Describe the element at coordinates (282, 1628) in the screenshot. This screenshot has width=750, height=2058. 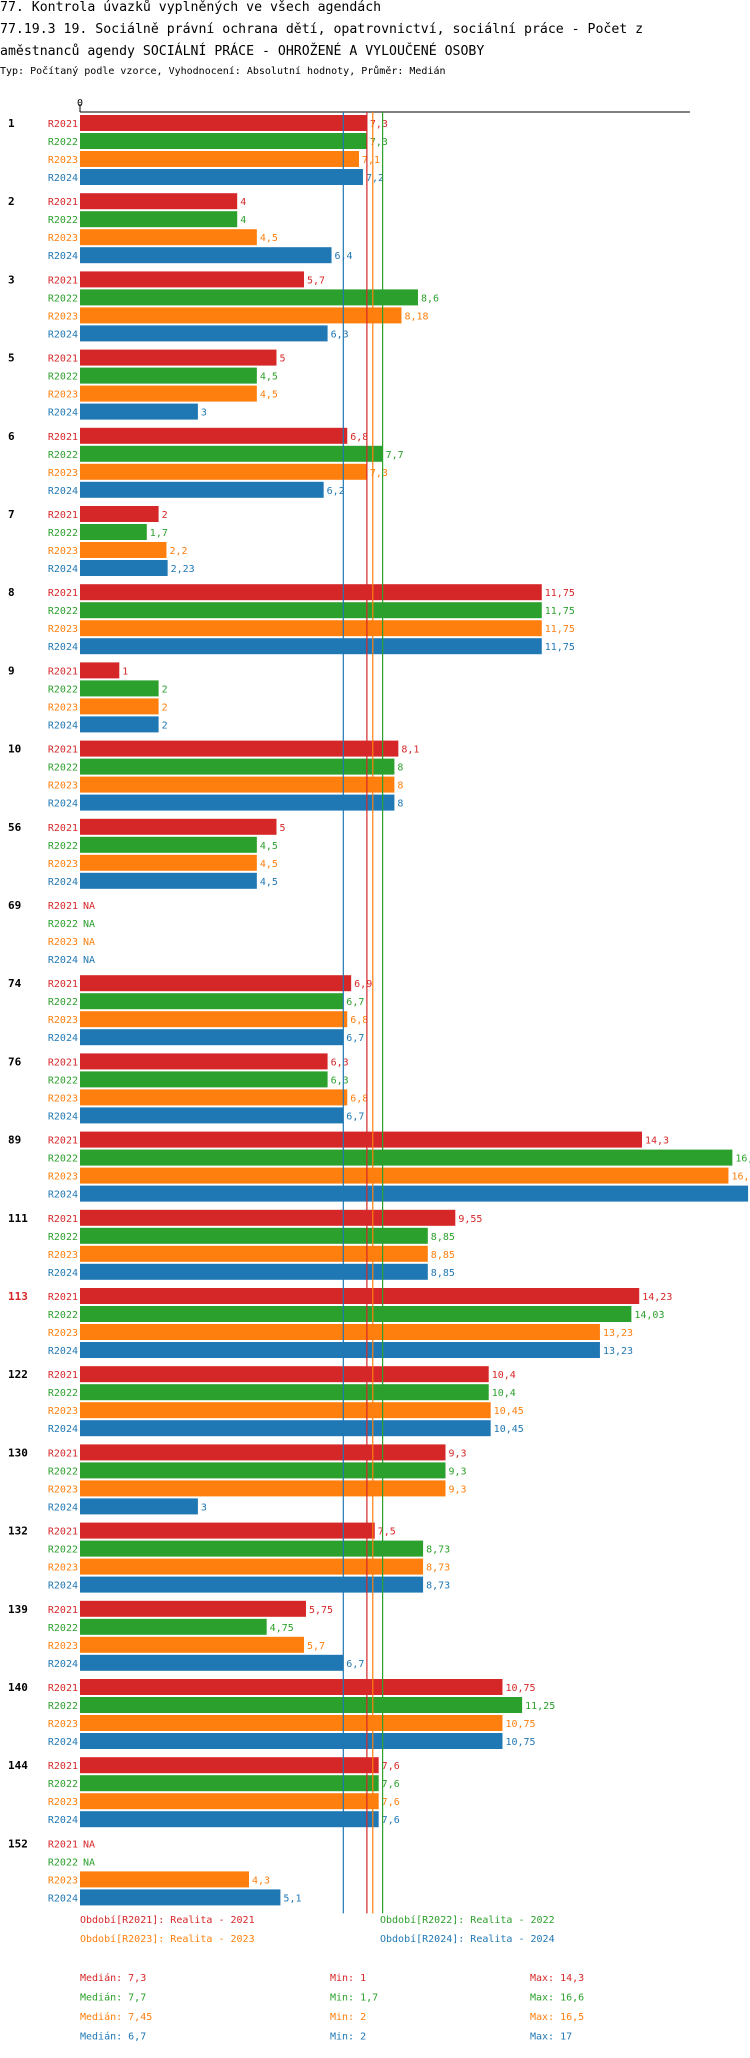
I see `data-label: 4,75` at that location.